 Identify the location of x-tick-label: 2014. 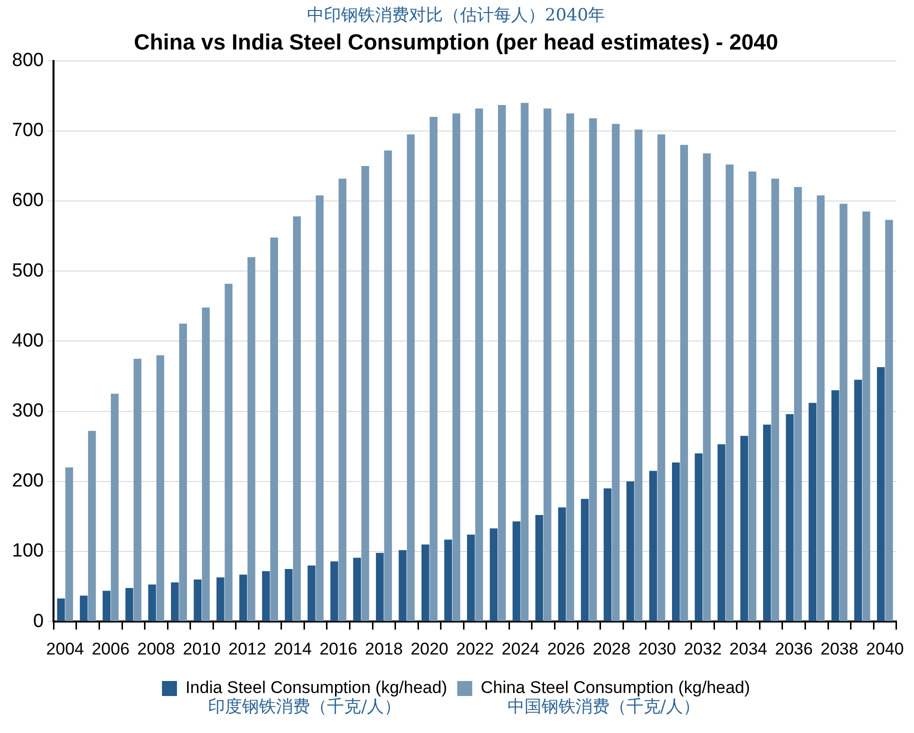
(293, 648).